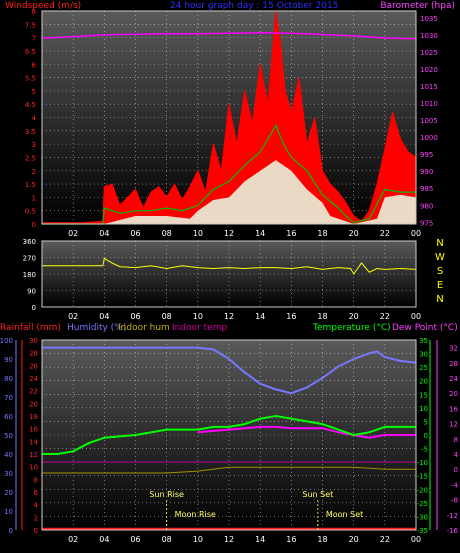  What do you see at coordinates (8, 512) in the screenshot?
I see `humidity-tick-label: 10` at bounding box center [8, 512].